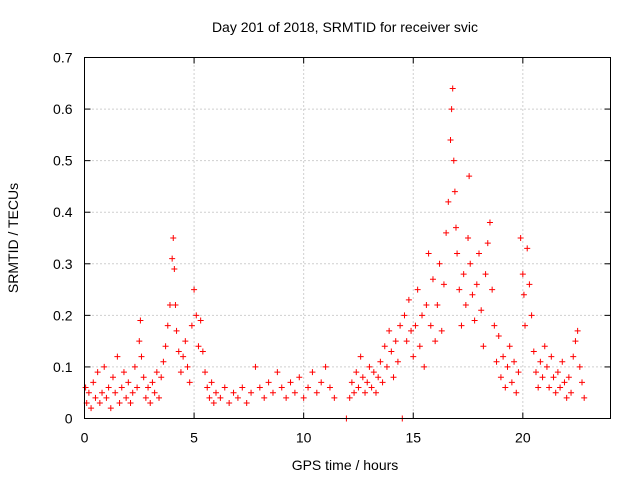 This screenshot has height=480, width=640. Describe the element at coordinates (63, 212) in the screenshot. I see `y-tick-label: 0.4` at that location.